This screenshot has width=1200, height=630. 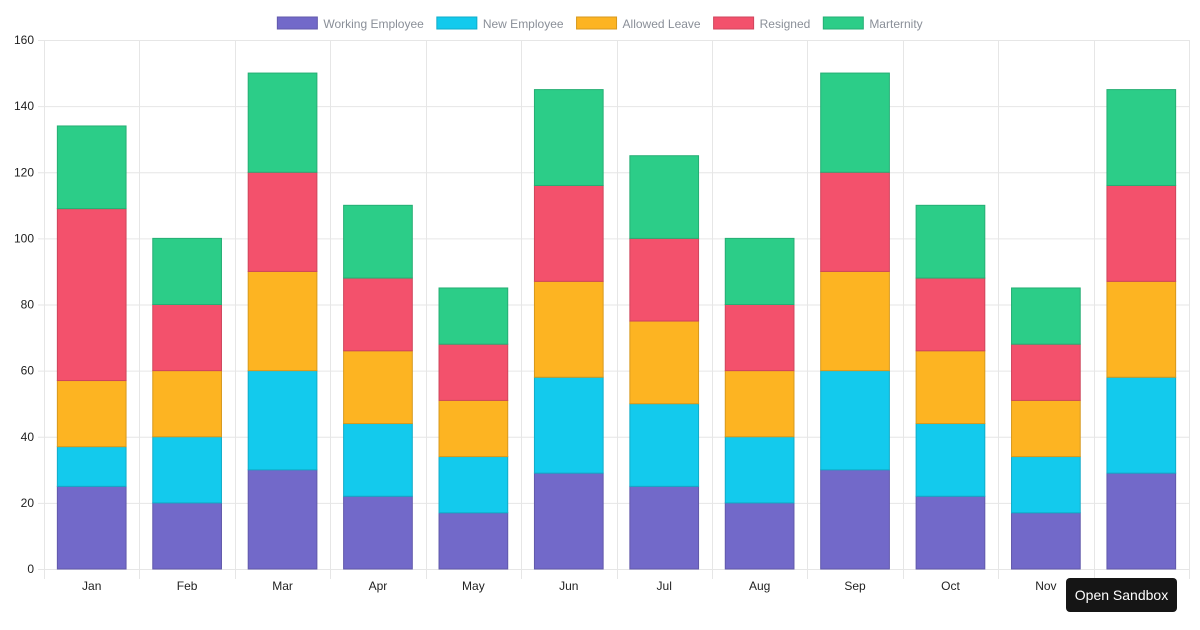 I want to click on legend-label: Working Employee, so click(x=373, y=24).